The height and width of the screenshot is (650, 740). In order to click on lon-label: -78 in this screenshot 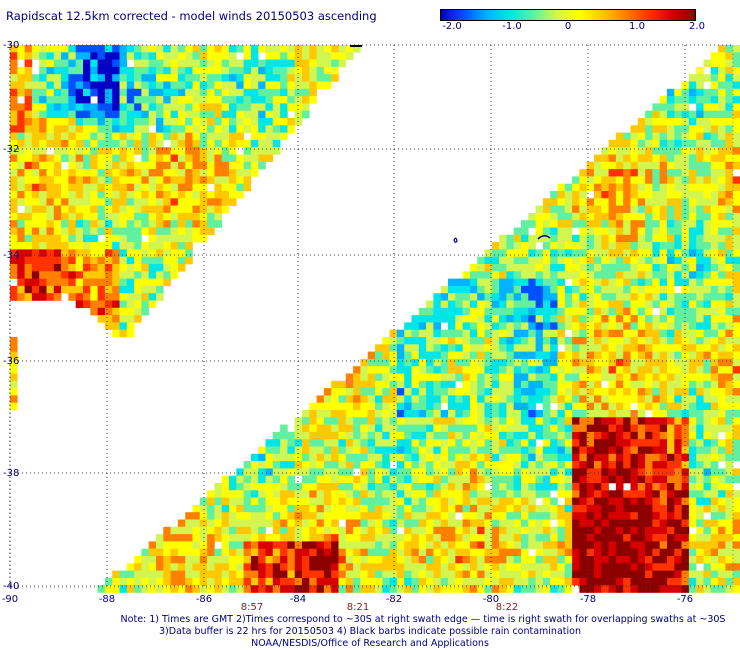, I will do `click(588, 599)`.